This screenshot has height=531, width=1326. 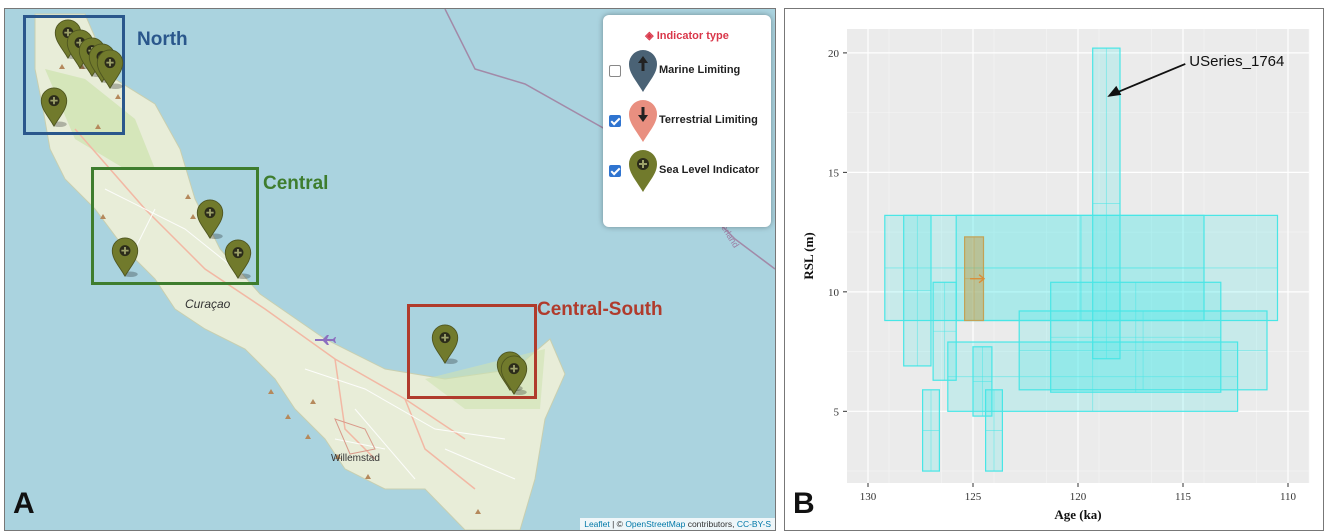 What do you see at coordinates (472, 351) in the screenshot?
I see `central-south-region-box` at bounding box center [472, 351].